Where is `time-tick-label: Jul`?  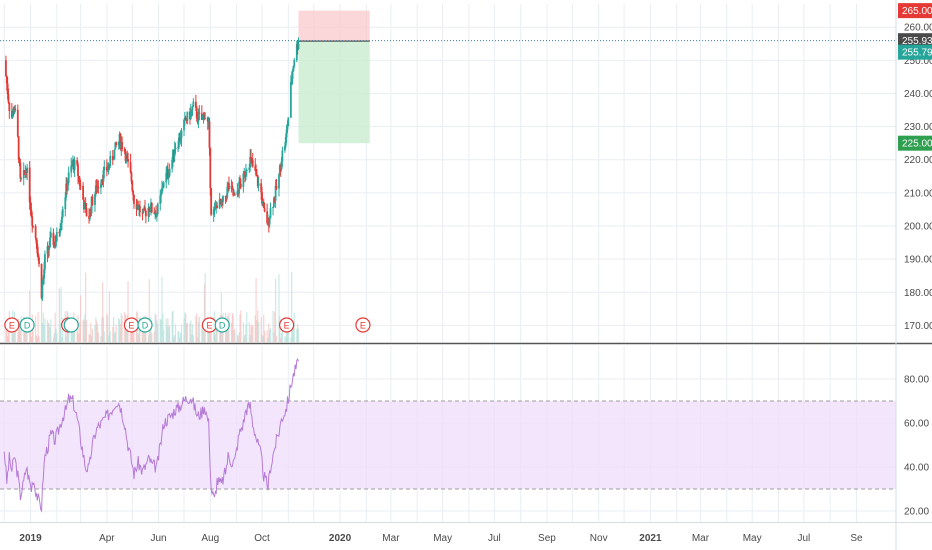 time-tick-label: Jul is located at coordinates (804, 538).